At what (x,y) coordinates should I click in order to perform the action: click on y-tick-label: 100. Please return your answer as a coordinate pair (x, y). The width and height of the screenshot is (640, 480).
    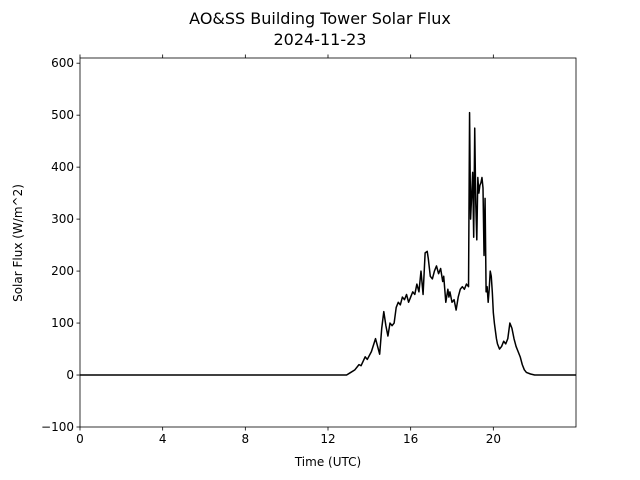
    Looking at the image, I should click on (62, 323).